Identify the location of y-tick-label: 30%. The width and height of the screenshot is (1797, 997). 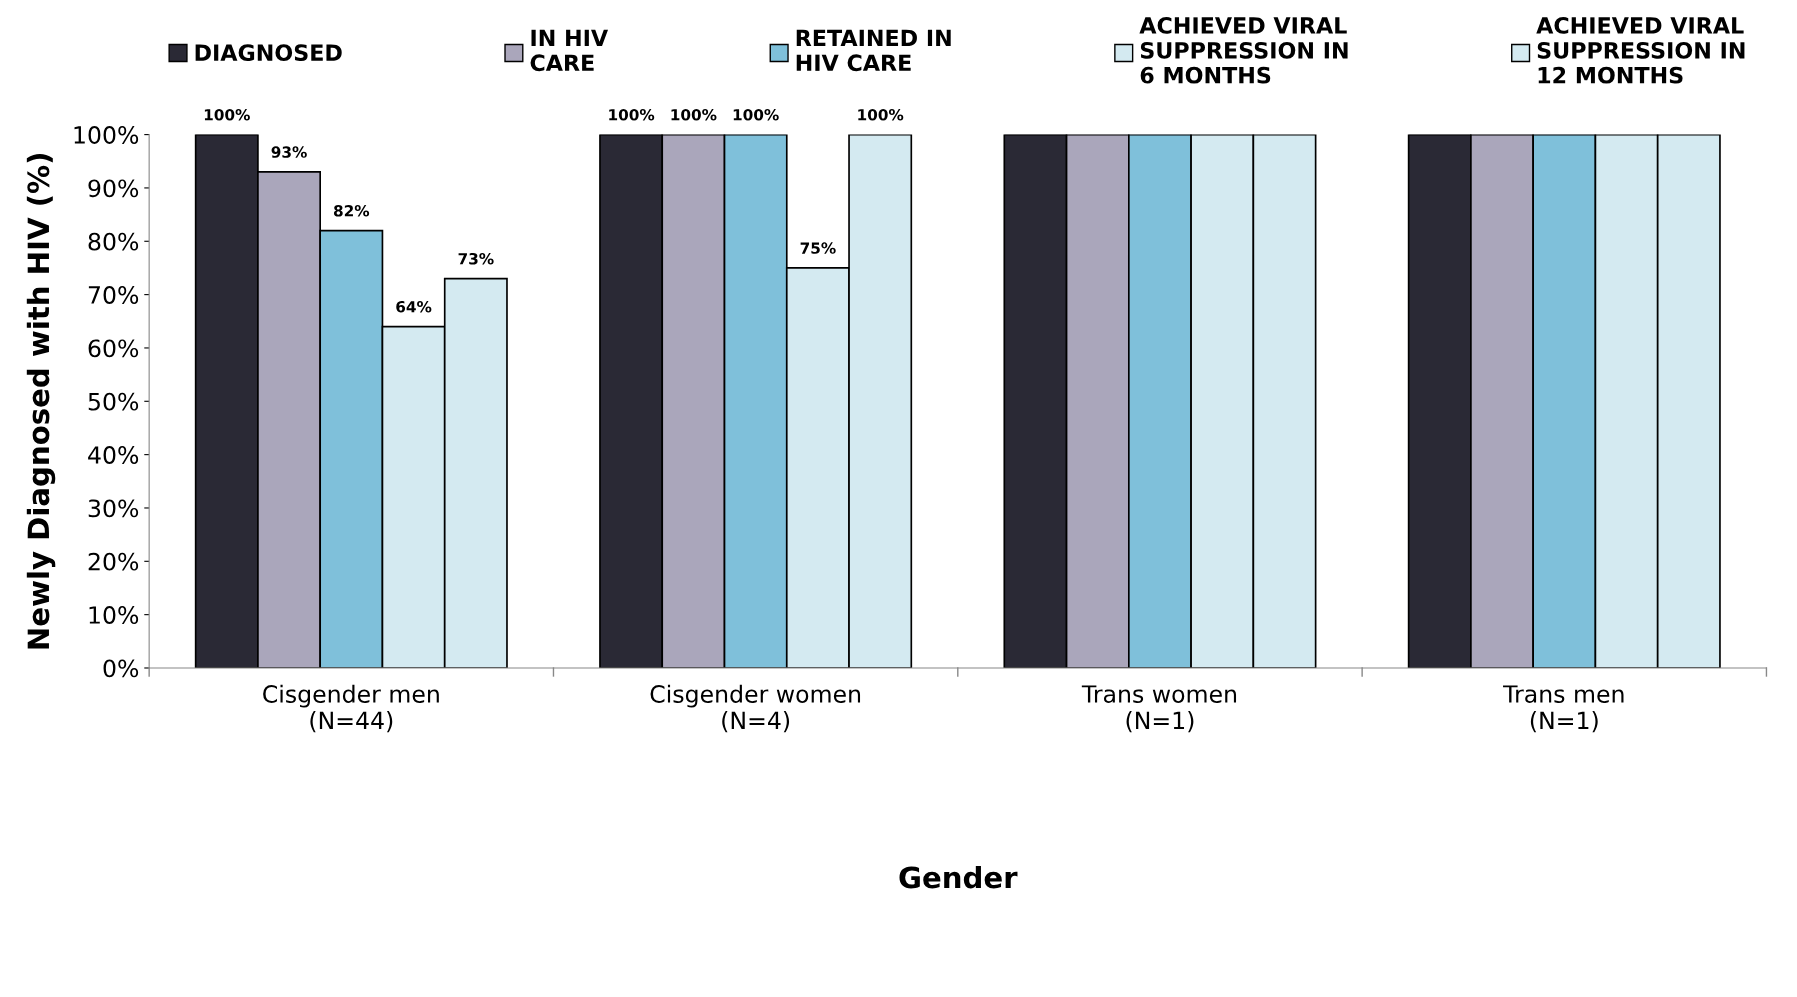
(113, 508).